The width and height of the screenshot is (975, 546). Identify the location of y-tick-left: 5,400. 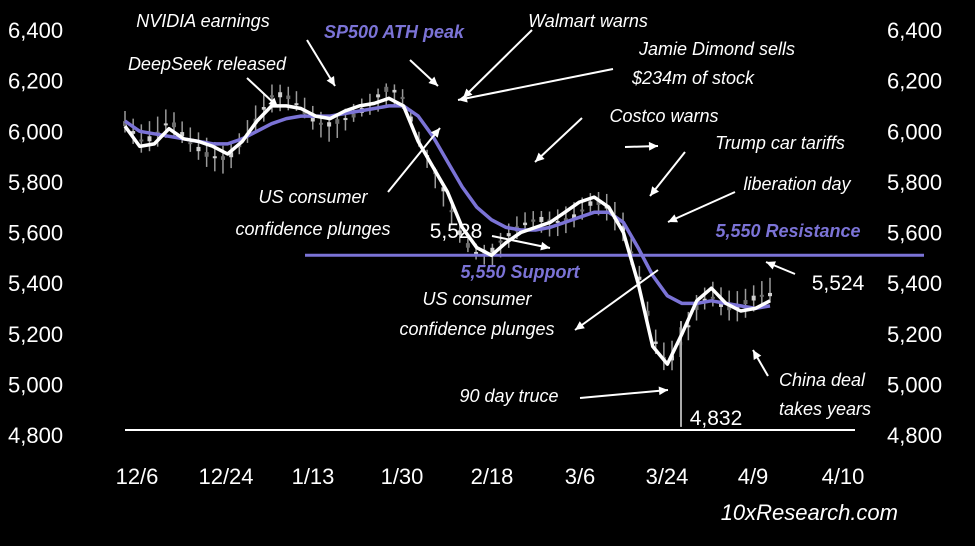
(35, 283).